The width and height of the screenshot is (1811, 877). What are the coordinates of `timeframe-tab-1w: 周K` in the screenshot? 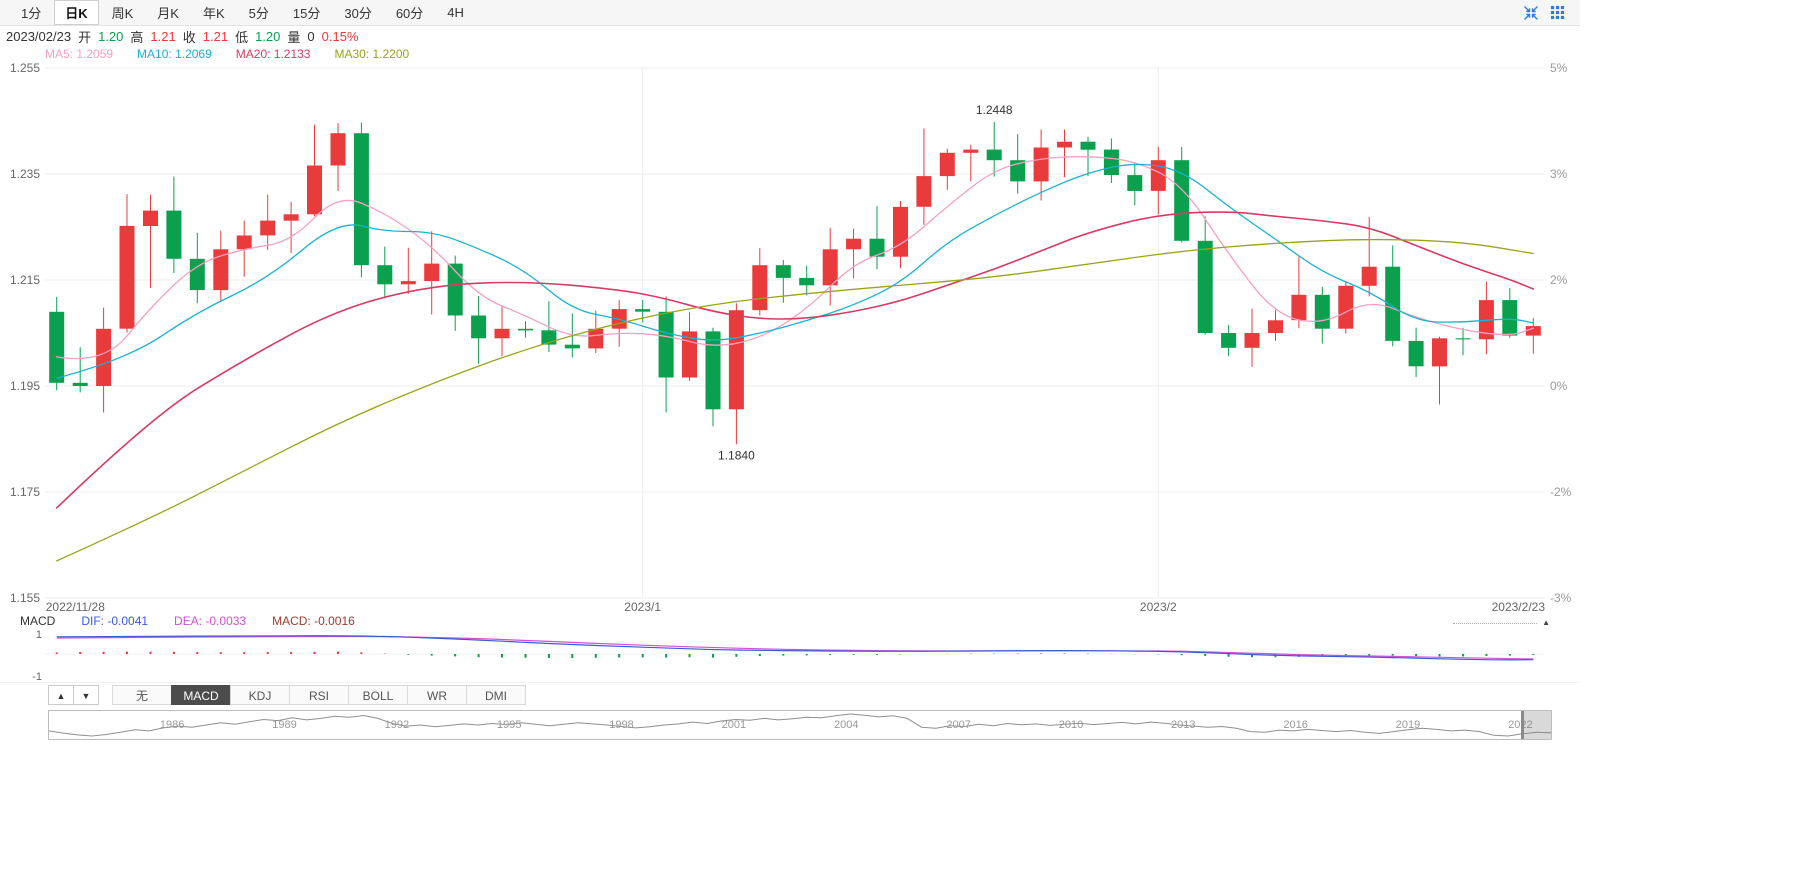 It's located at (122, 13).